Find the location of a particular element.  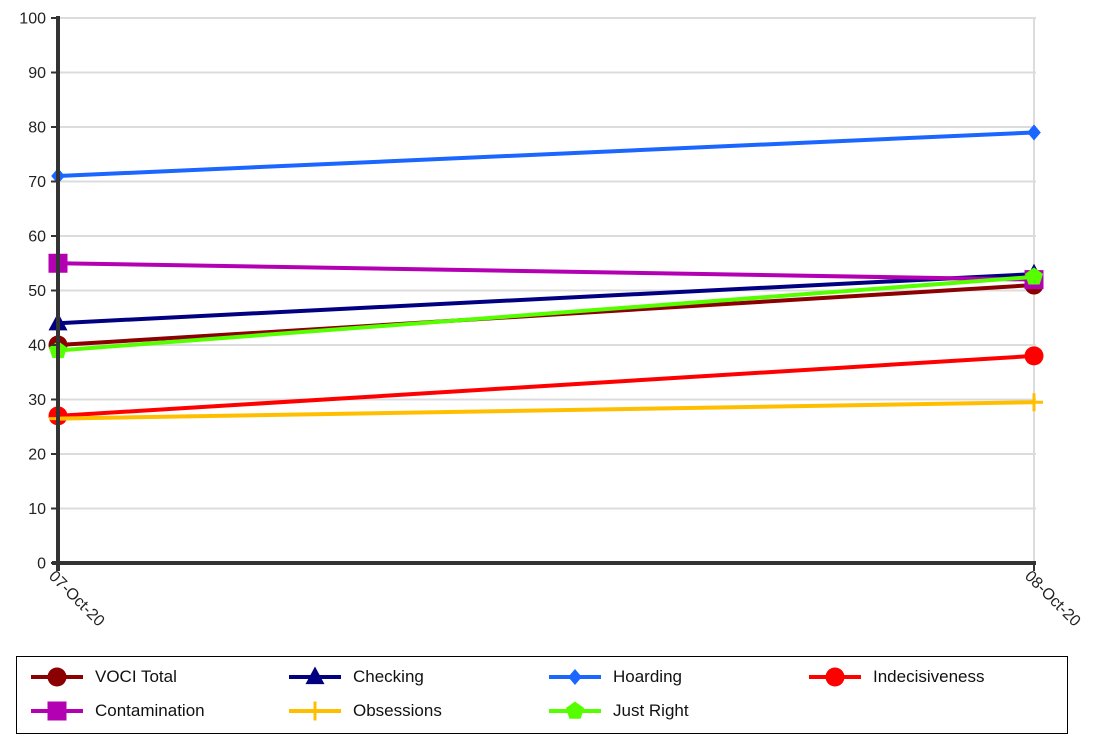

series-checking is located at coordinates (546, 297).